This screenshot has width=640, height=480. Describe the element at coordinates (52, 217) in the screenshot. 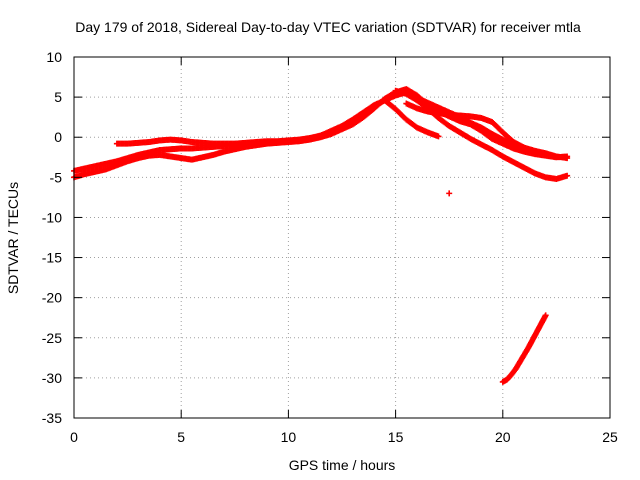

I see `y-tick-label: -10` at that location.